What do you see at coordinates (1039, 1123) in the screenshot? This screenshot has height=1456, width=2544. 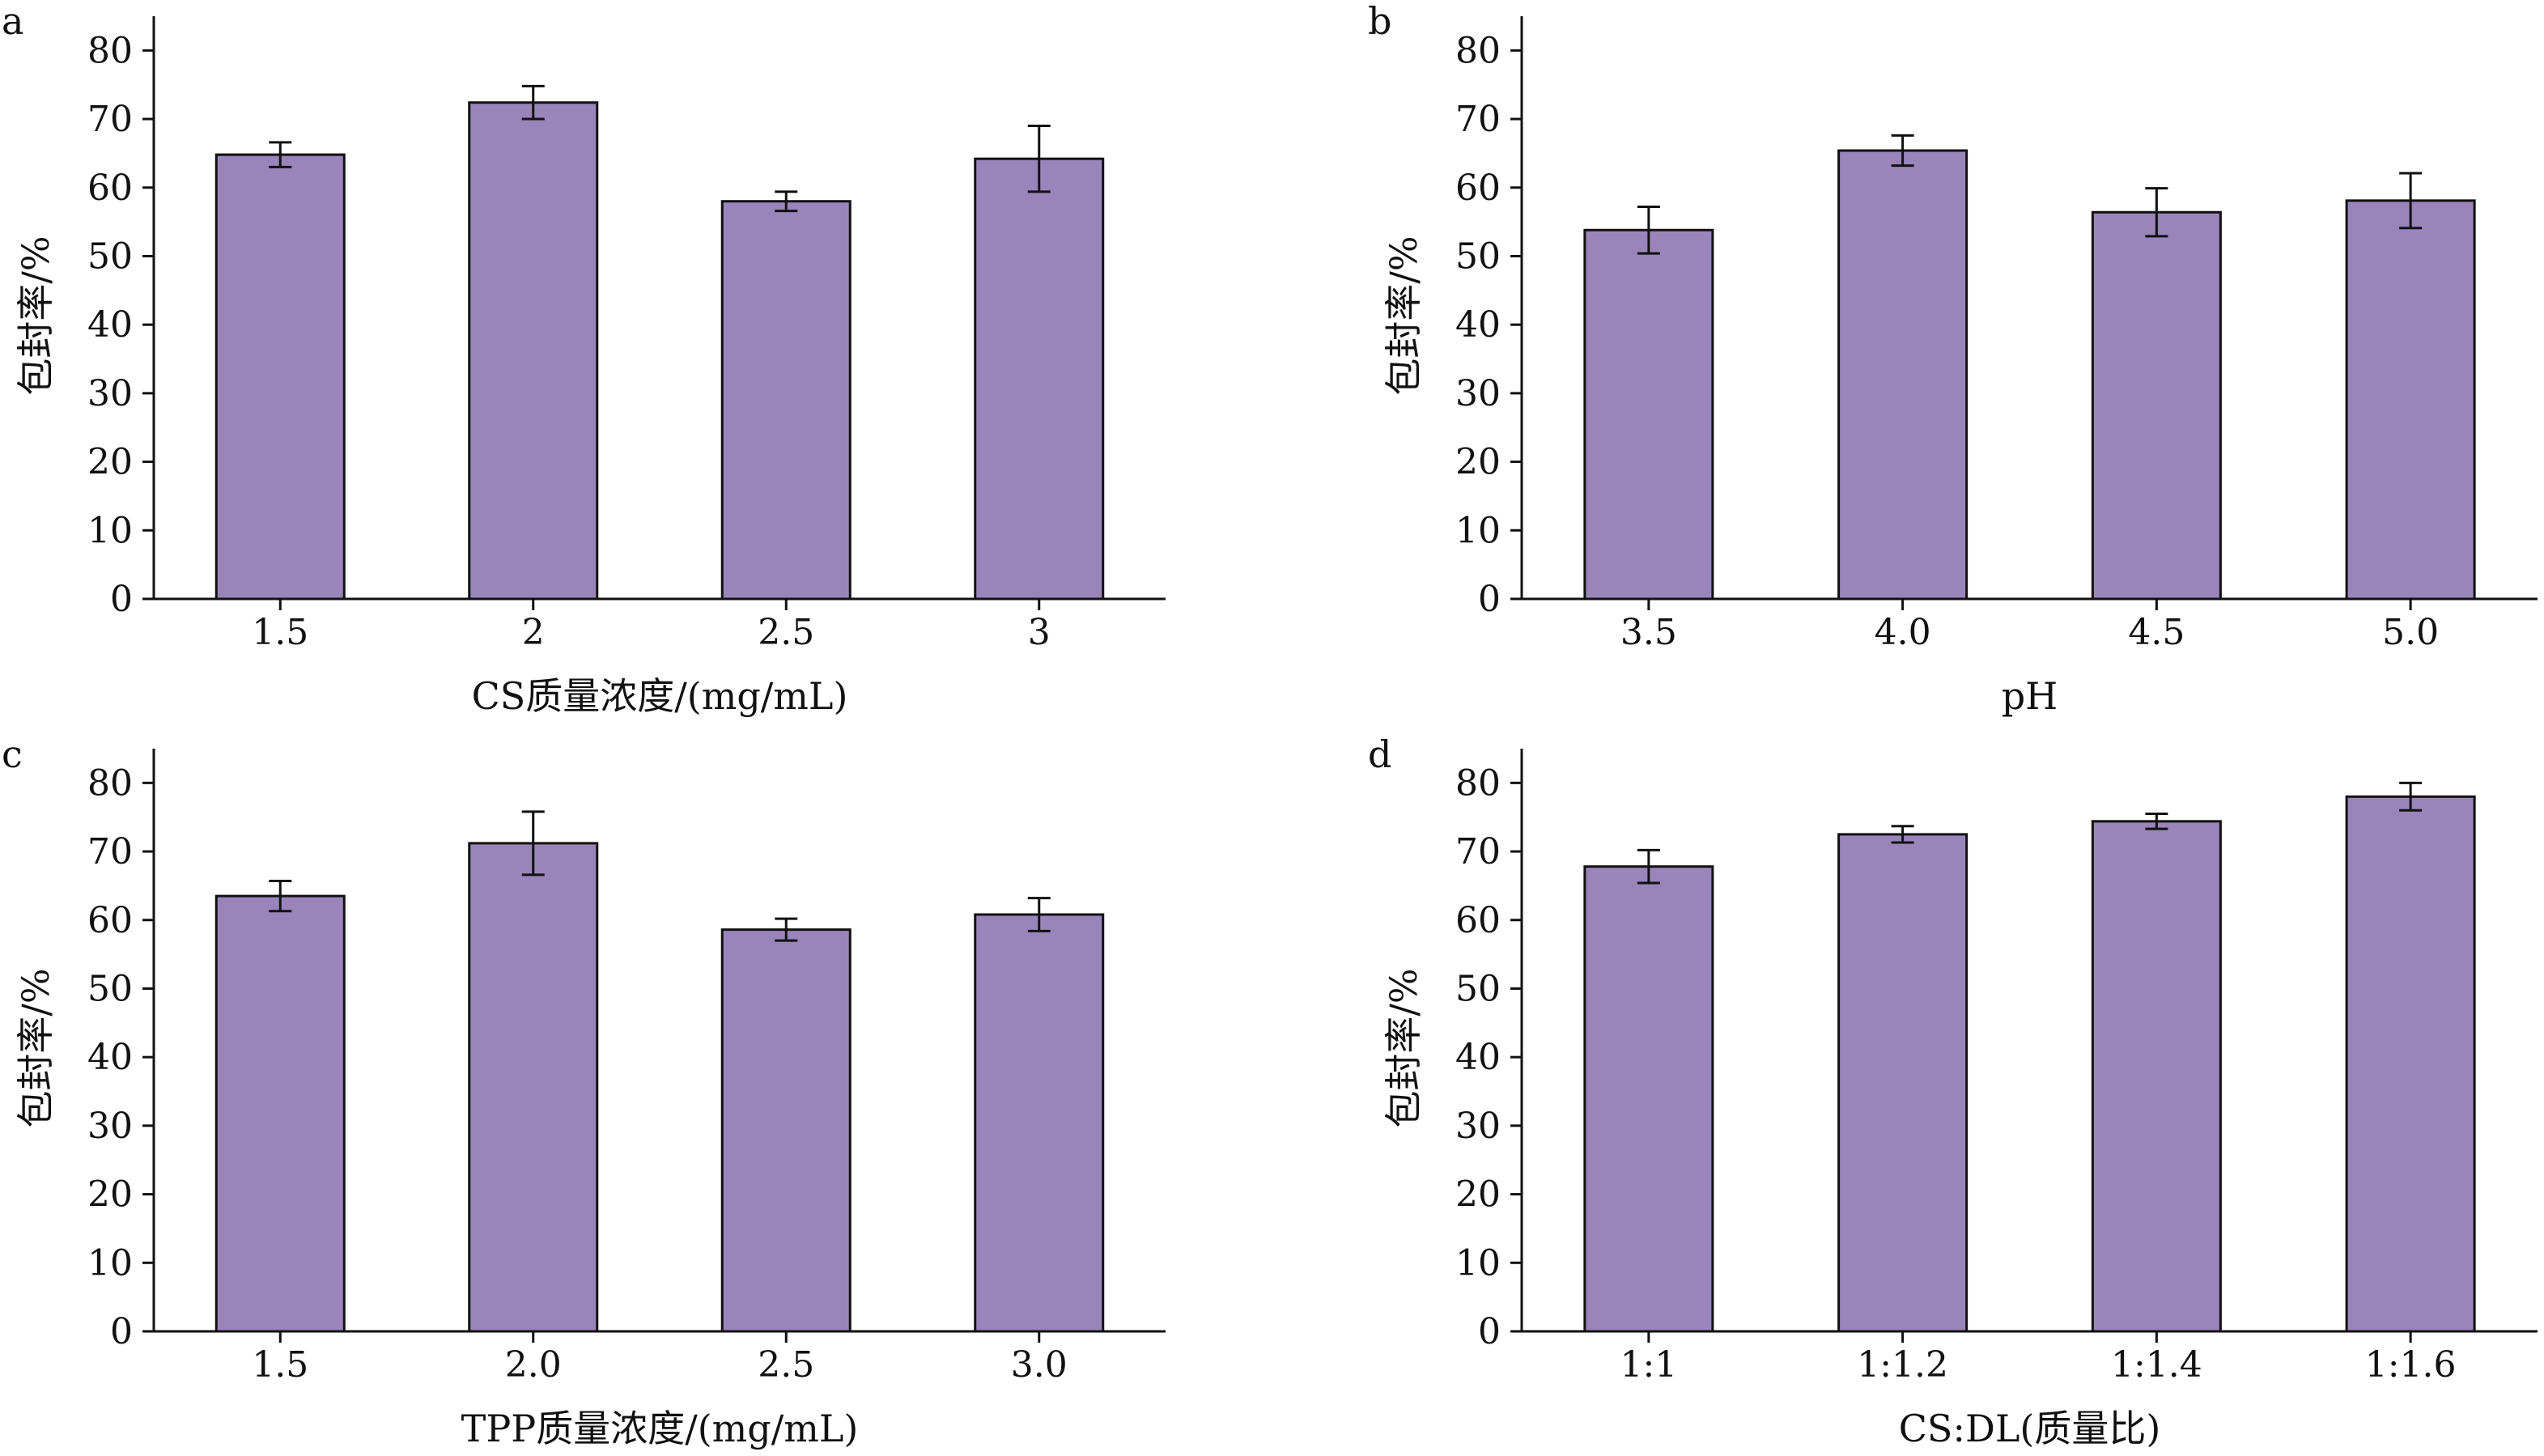 I see `bar-3.0` at bounding box center [1039, 1123].